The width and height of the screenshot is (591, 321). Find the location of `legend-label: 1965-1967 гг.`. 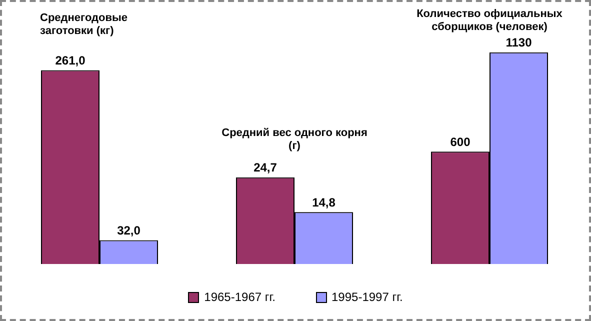

legend-label: 1965-1967 гг. is located at coordinates (240, 297).